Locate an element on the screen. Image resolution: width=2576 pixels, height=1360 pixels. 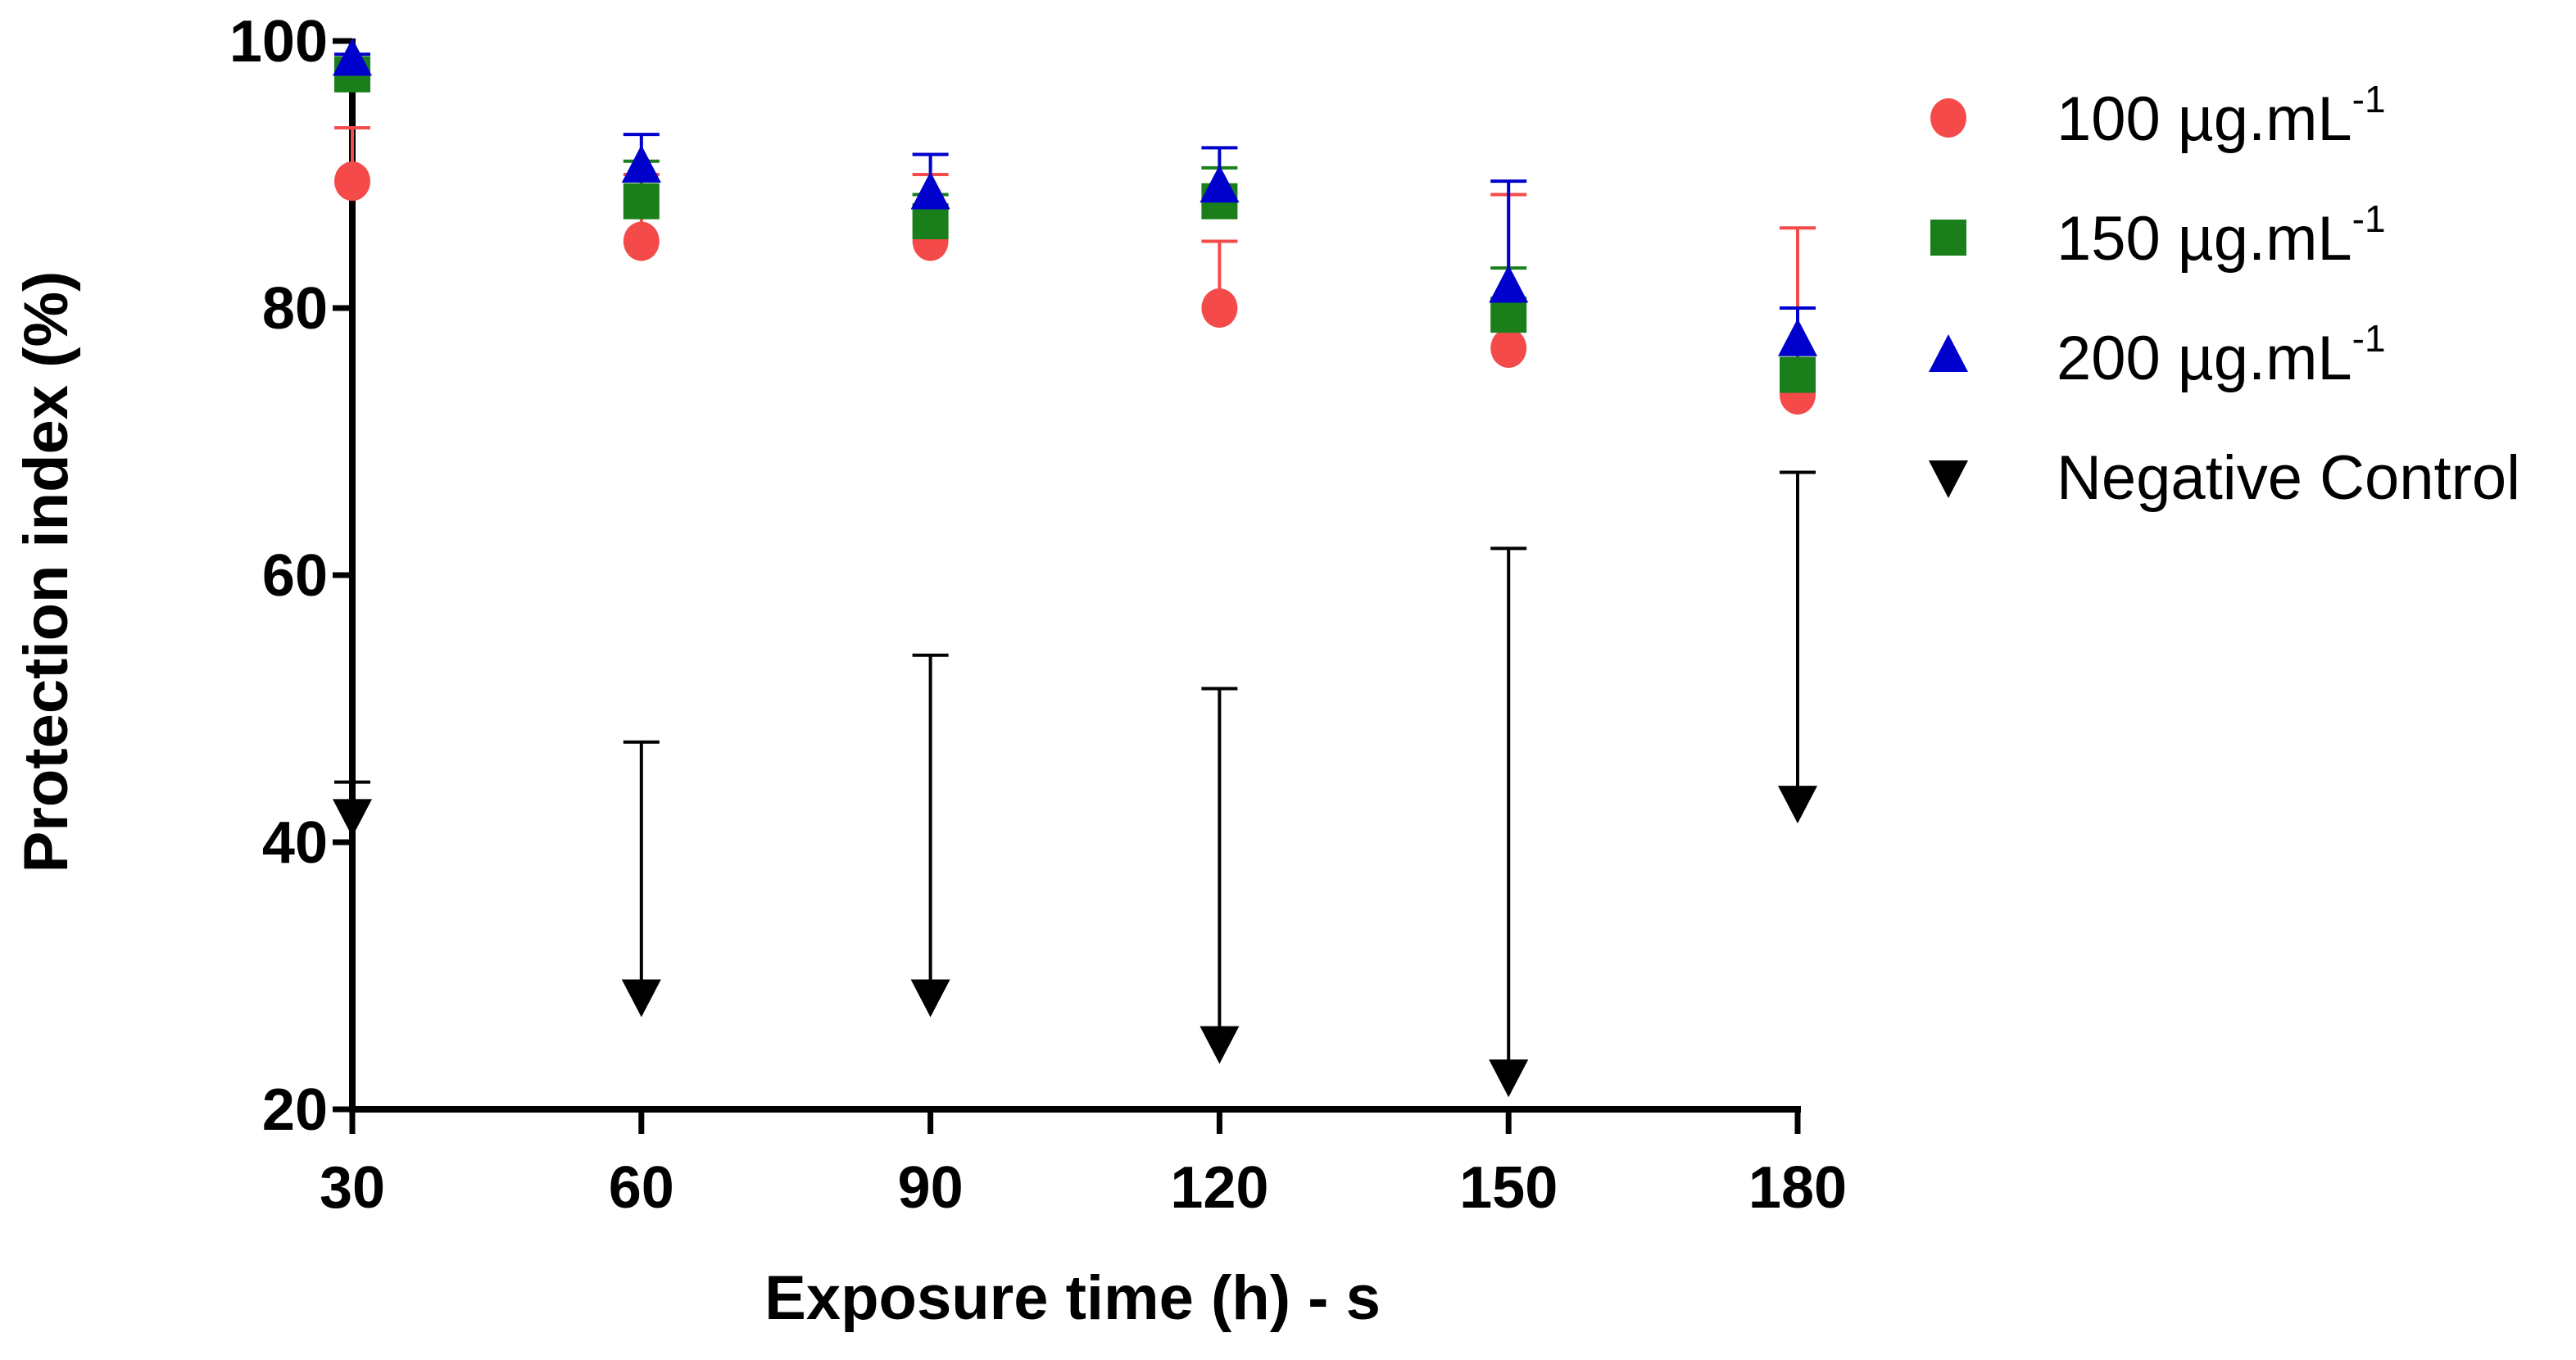
x-tick-label-180: 180 is located at coordinates (1797, 1188).